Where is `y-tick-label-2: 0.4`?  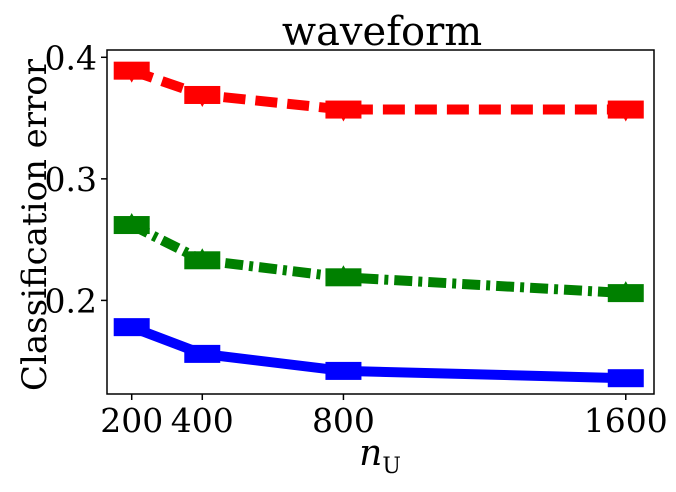
y-tick-label-2: 0.4 is located at coordinates (71, 57).